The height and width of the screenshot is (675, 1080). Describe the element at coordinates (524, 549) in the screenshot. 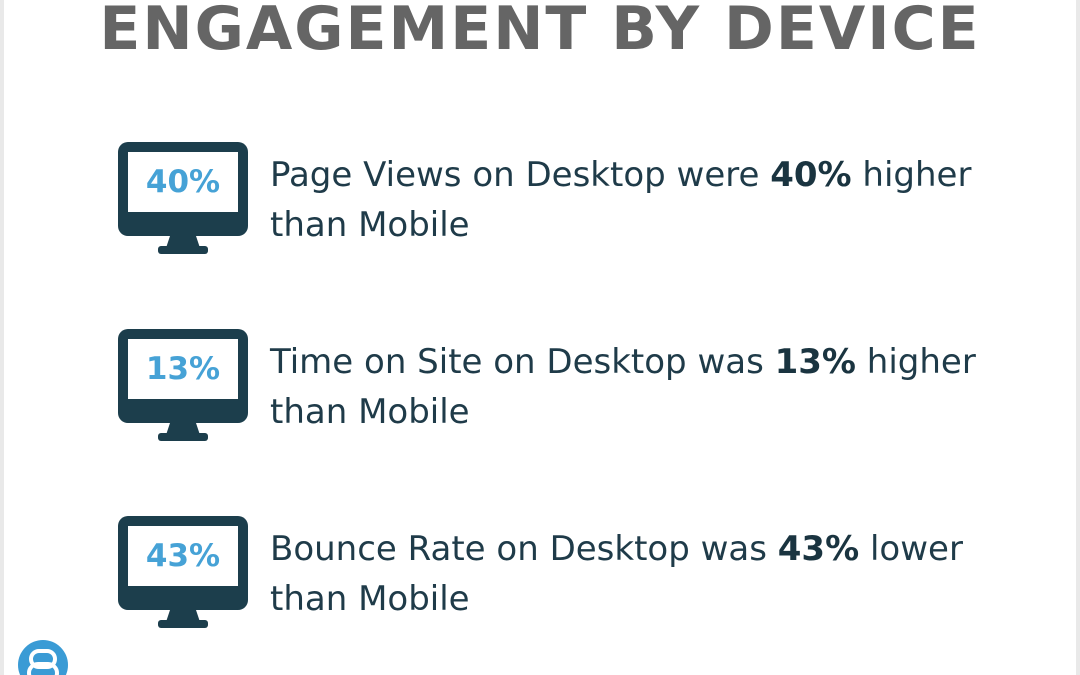

I see `stat-text-before: Bounce Rate on Desktop was` at that location.